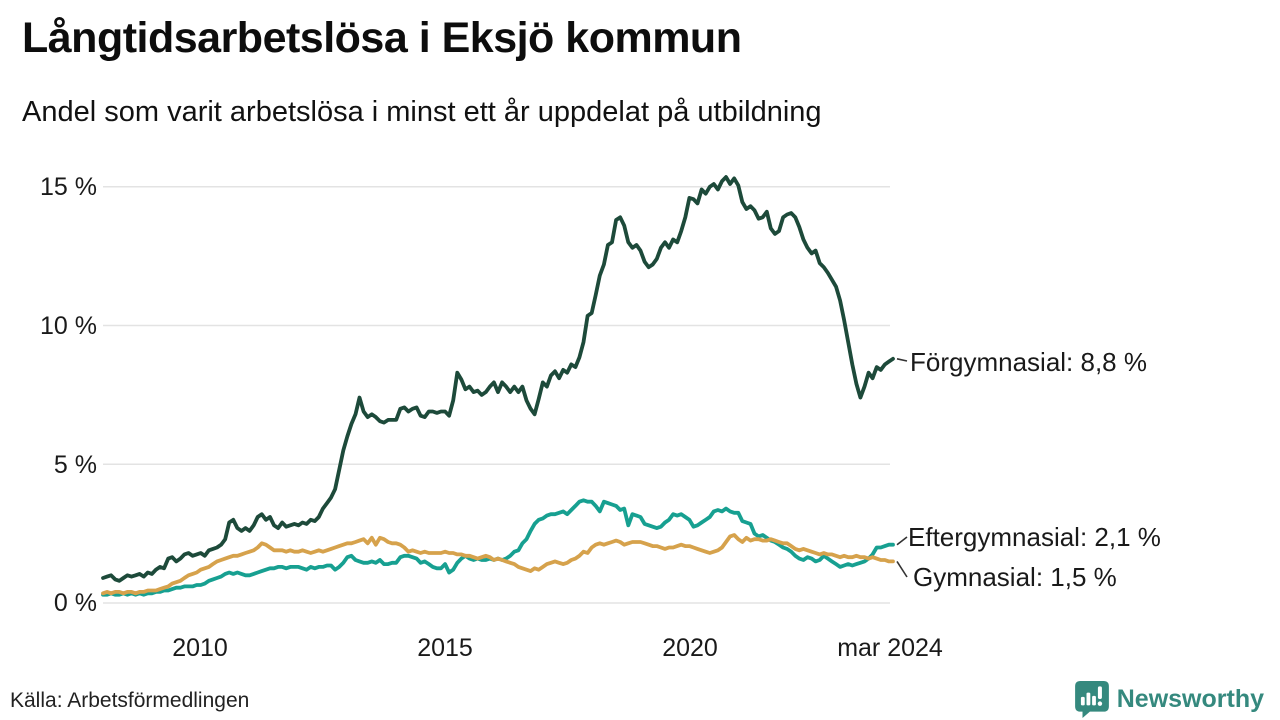 The width and height of the screenshot is (1280, 720). I want to click on series-label-gymnasial: Gymnasial: 1,5 %, so click(1015, 577).